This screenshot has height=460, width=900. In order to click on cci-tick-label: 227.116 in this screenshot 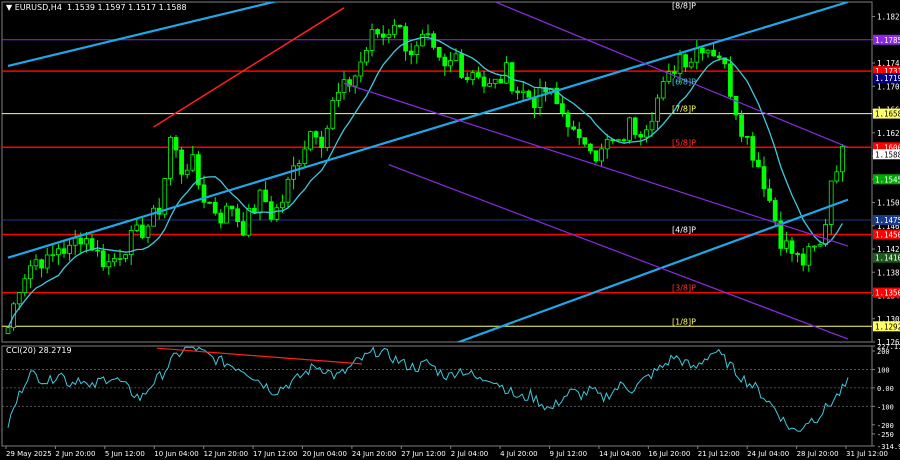, I will do `click(888, 347)`.